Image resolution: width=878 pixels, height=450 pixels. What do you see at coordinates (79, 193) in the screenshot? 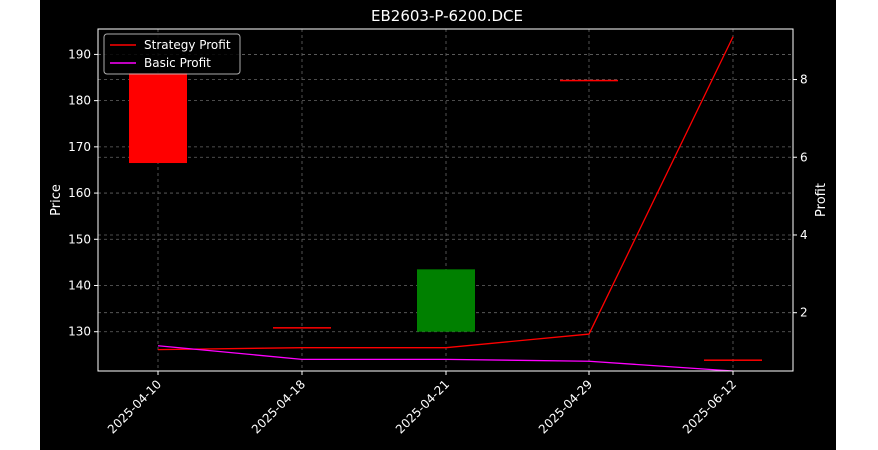
I see `y-tick-label: 160` at bounding box center [79, 193].